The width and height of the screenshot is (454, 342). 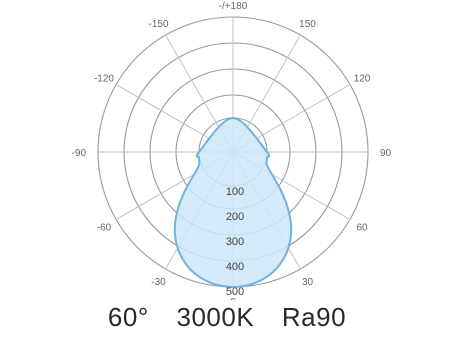 I want to click on angle-label: -30, so click(x=158, y=282).